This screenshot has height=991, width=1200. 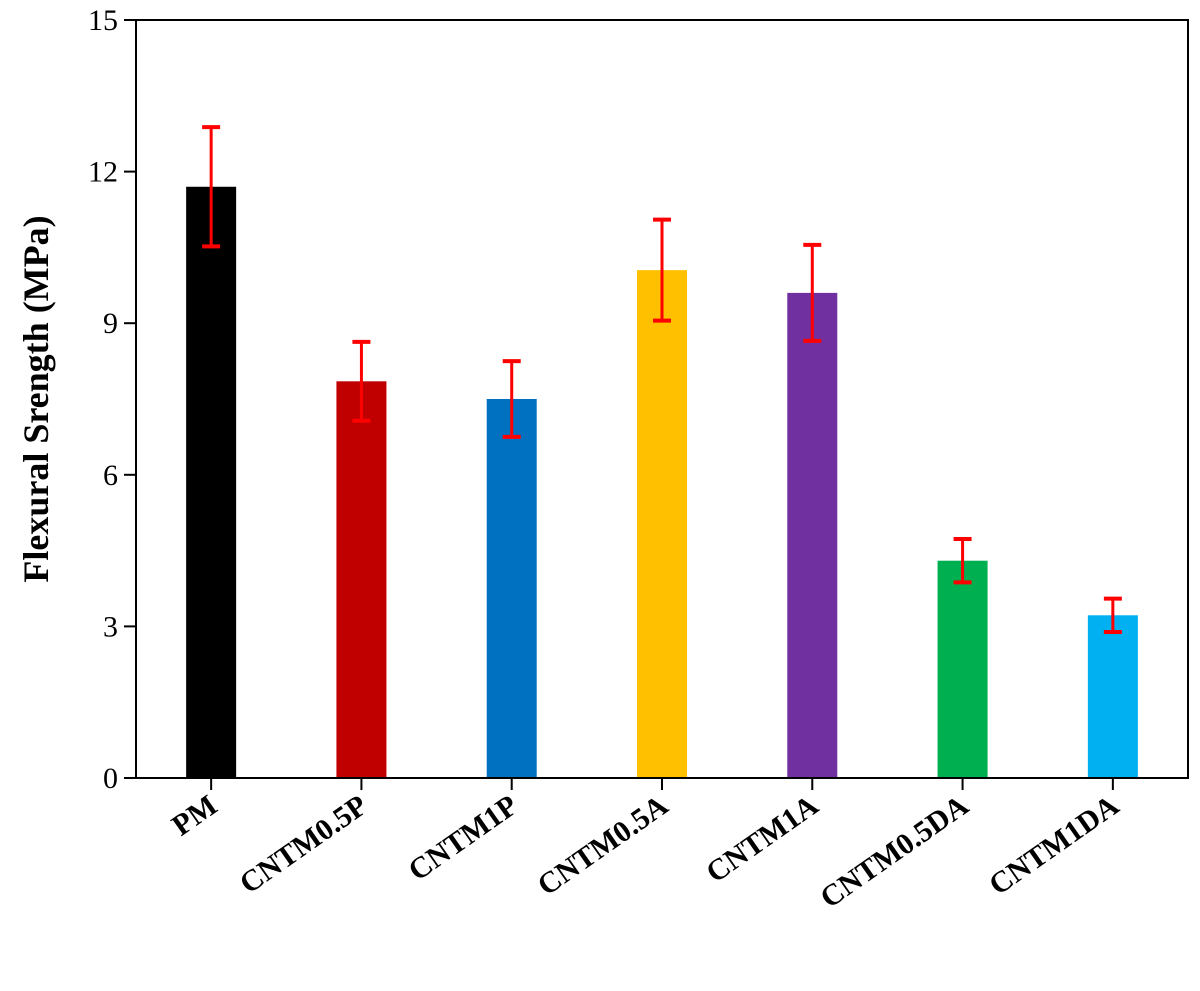 What do you see at coordinates (110, 475) in the screenshot?
I see `y-tick-label: 6` at bounding box center [110, 475].